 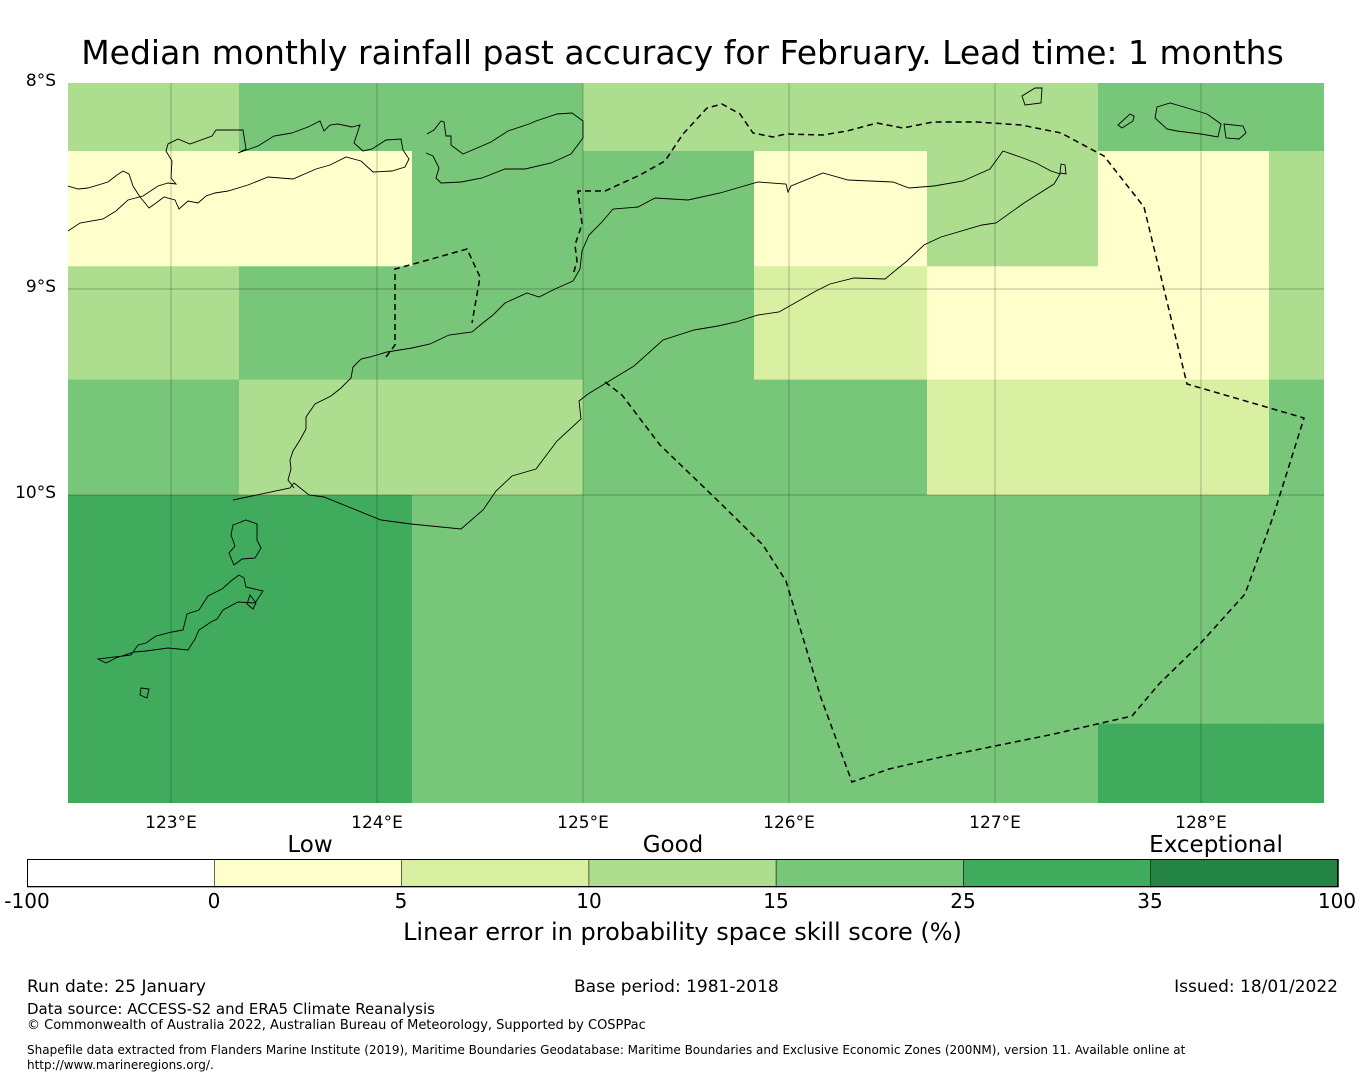 I want to click on oecusse-eez, so click(x=433, y=303).